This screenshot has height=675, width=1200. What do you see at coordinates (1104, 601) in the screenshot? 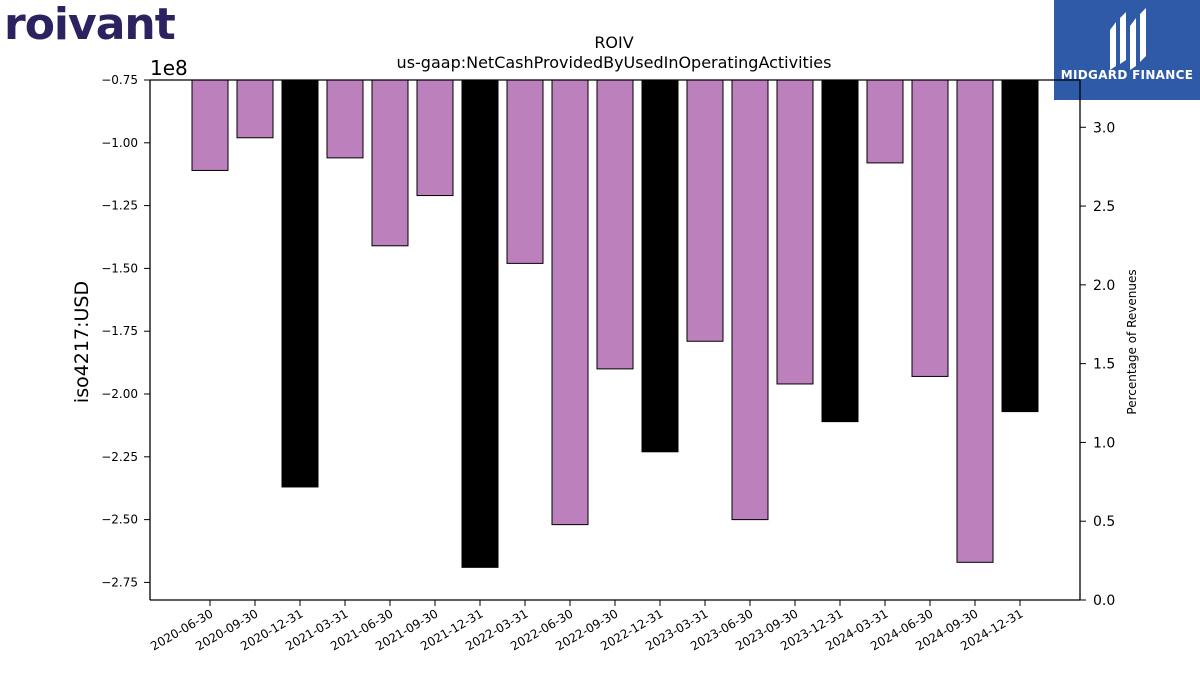
I see `y2-tick-label: 0.0` at bounding box center [1104, 601].